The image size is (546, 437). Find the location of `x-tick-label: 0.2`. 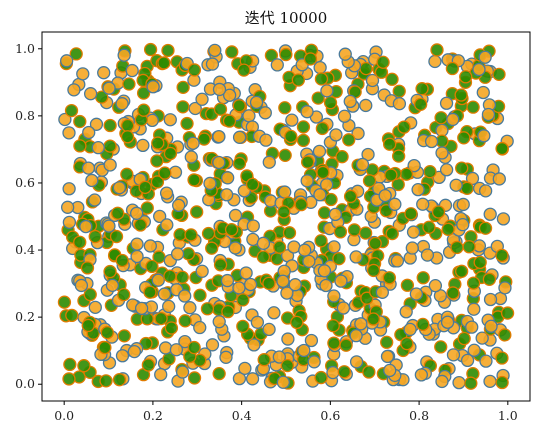

x-tick-label: 0.2 is located at coordinates (153, 415).